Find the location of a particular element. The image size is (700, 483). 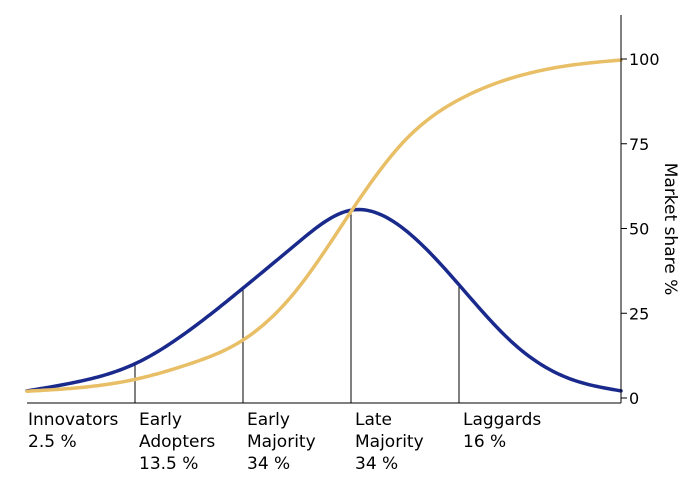

category-label: Early Adopters 13.5 % is located at coordinates (177, 442).